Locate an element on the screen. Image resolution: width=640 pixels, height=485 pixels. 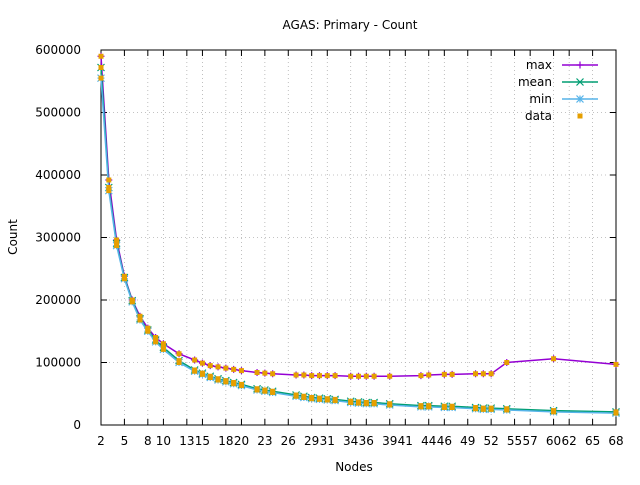
x-tick-label: 68 is located at coordinates (615, 441).